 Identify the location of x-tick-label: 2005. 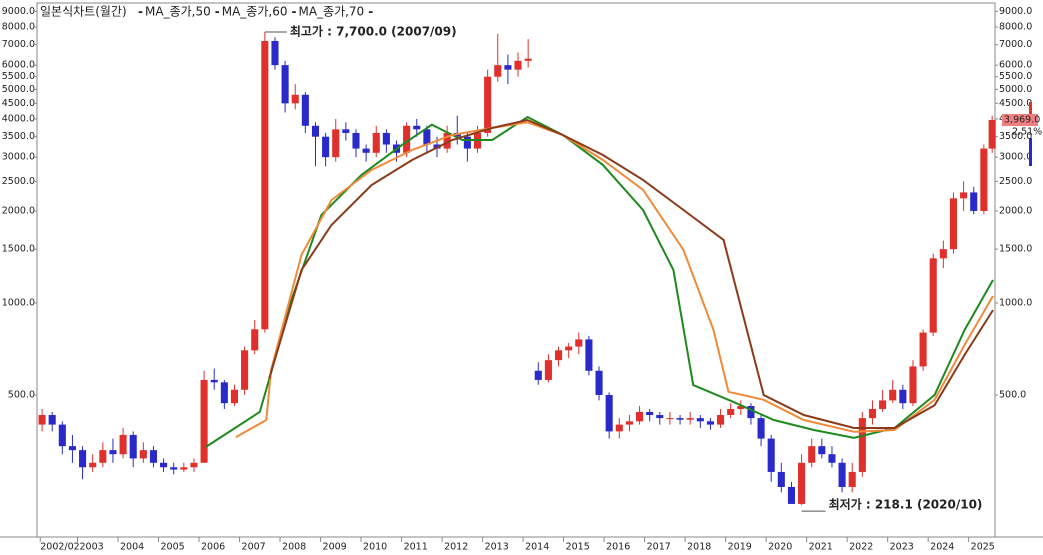
(173, 547).